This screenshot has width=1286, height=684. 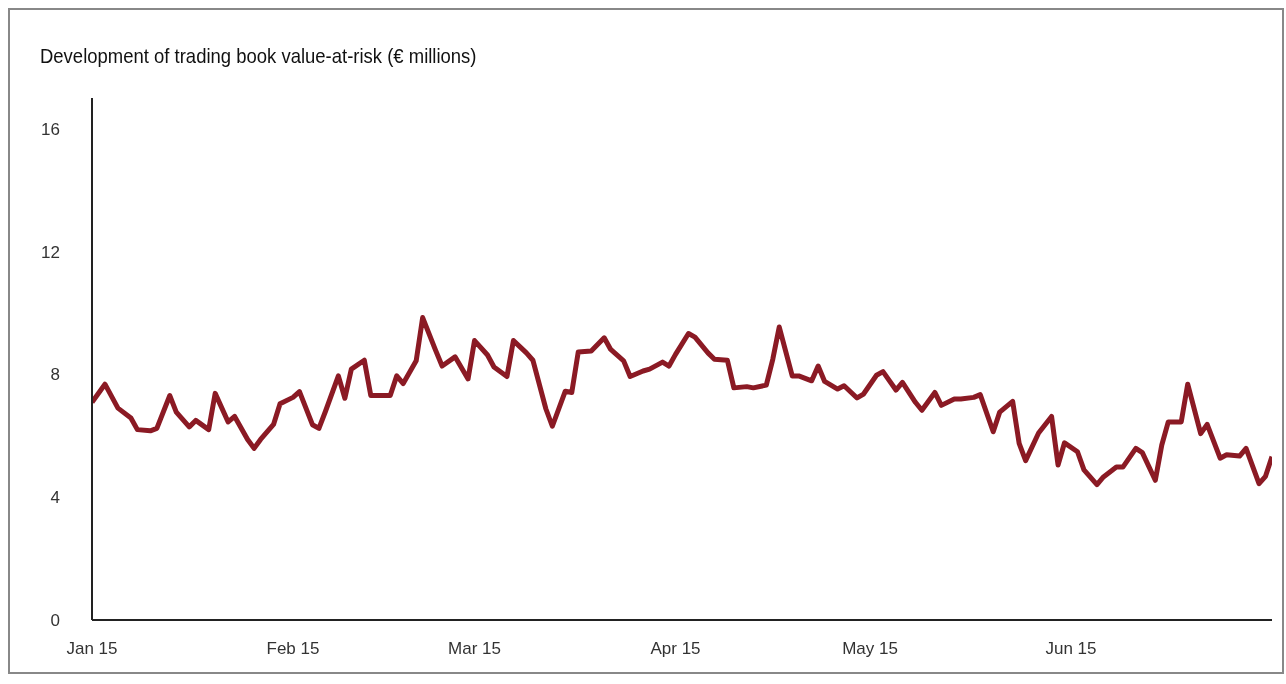 What do you see at coordinates (675, 649) in the screenshot?
I see `x-tick-label: Apr 15` at bounding box center [675, 649].